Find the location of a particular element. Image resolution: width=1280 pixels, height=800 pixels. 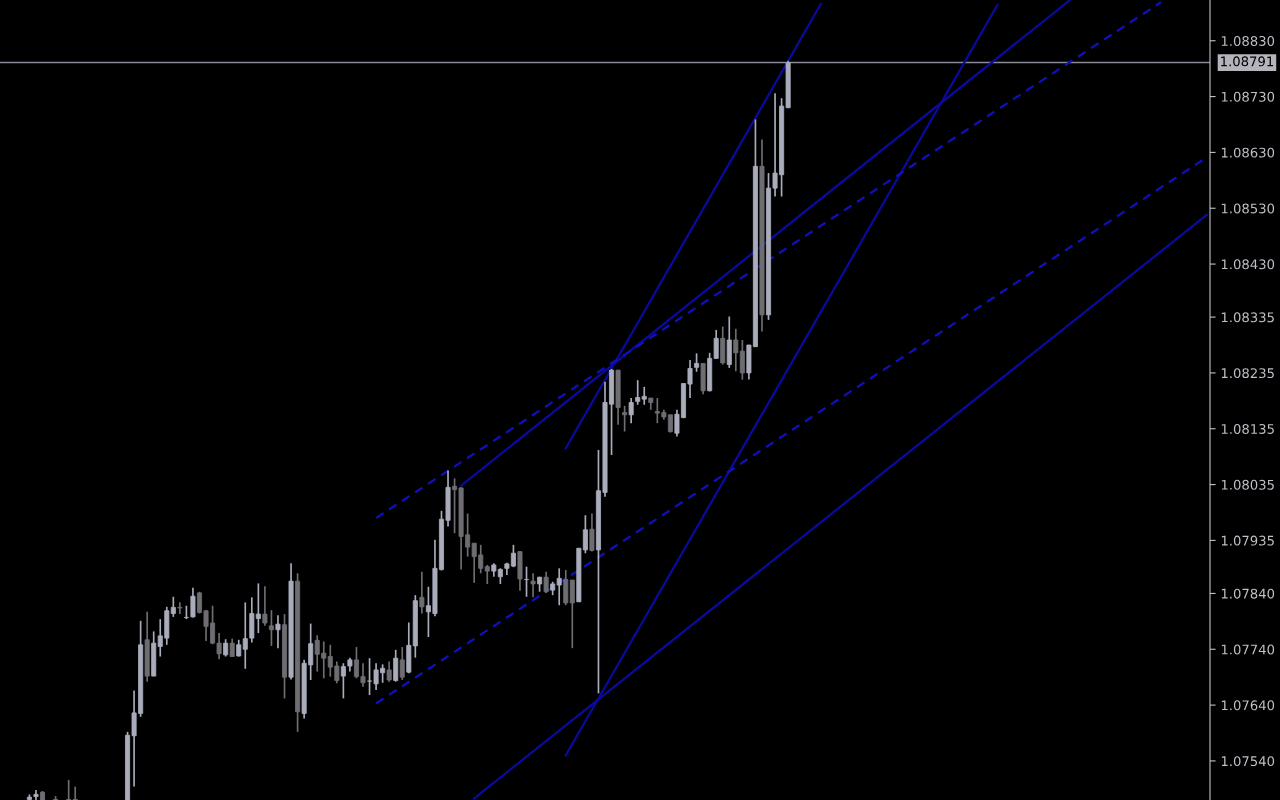

y-tick-label: 1.07540 is located at coordinates (1248, 761).